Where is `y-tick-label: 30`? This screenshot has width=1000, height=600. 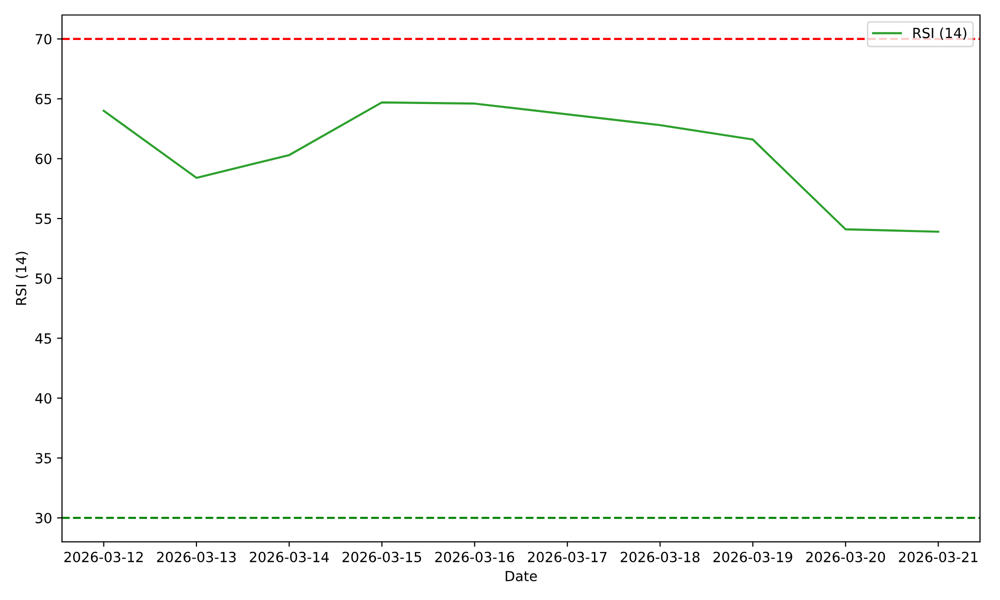 y-tick-label: 30 is located at coordinates (44, 518).